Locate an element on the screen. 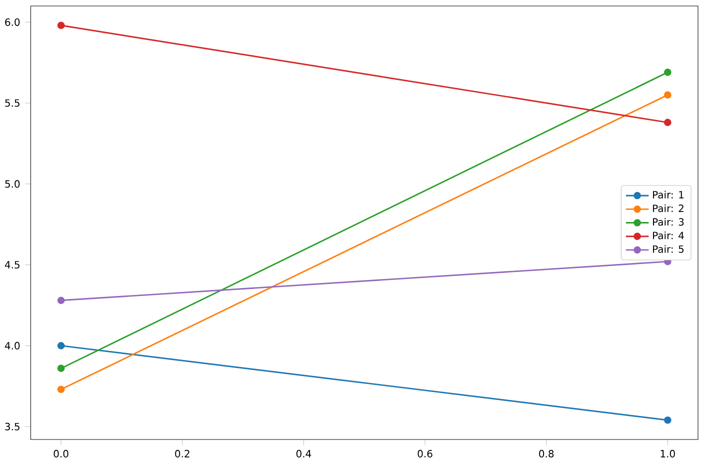  x-tick-label: 0.8 is located at coordinates (546, 454).